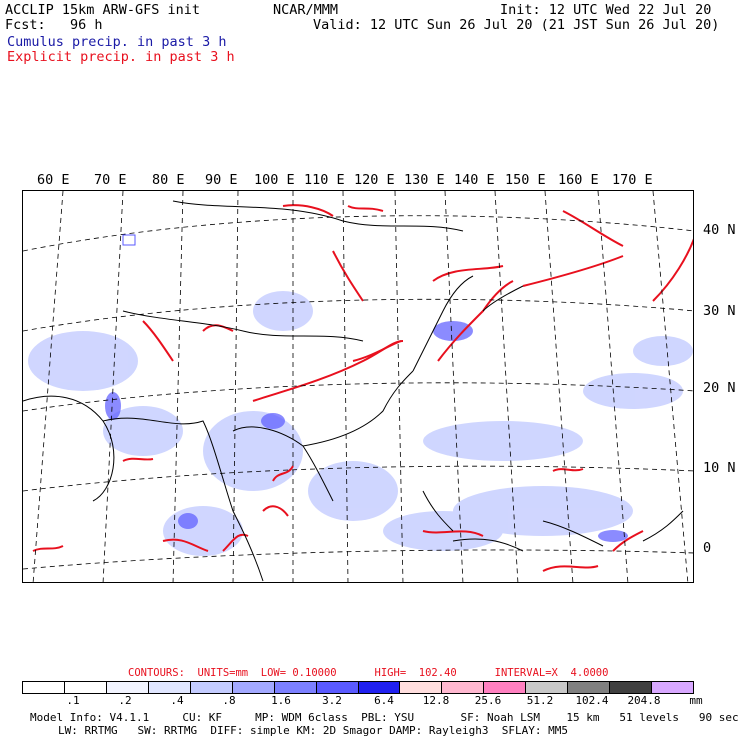  I want to click on organization-label: NCAR/MMM, so click(306, 10).